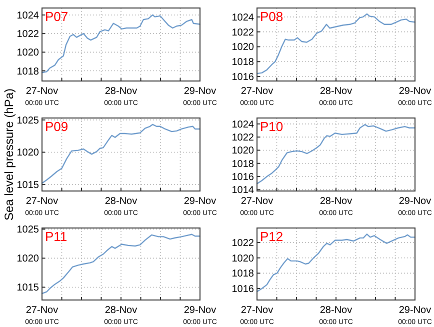  Describe the element at coordinates (56, 126) in the screenshot. I see `chart-title: P09` at that location.